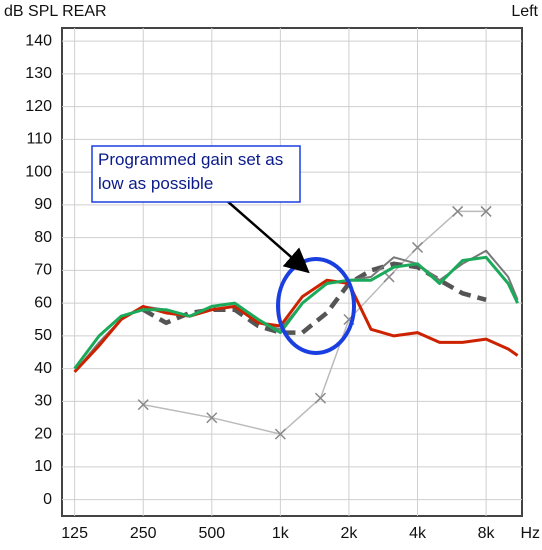 This screenshot has width=542, height=550. I want to click on y-tick-label: 20, so click(43, 433).